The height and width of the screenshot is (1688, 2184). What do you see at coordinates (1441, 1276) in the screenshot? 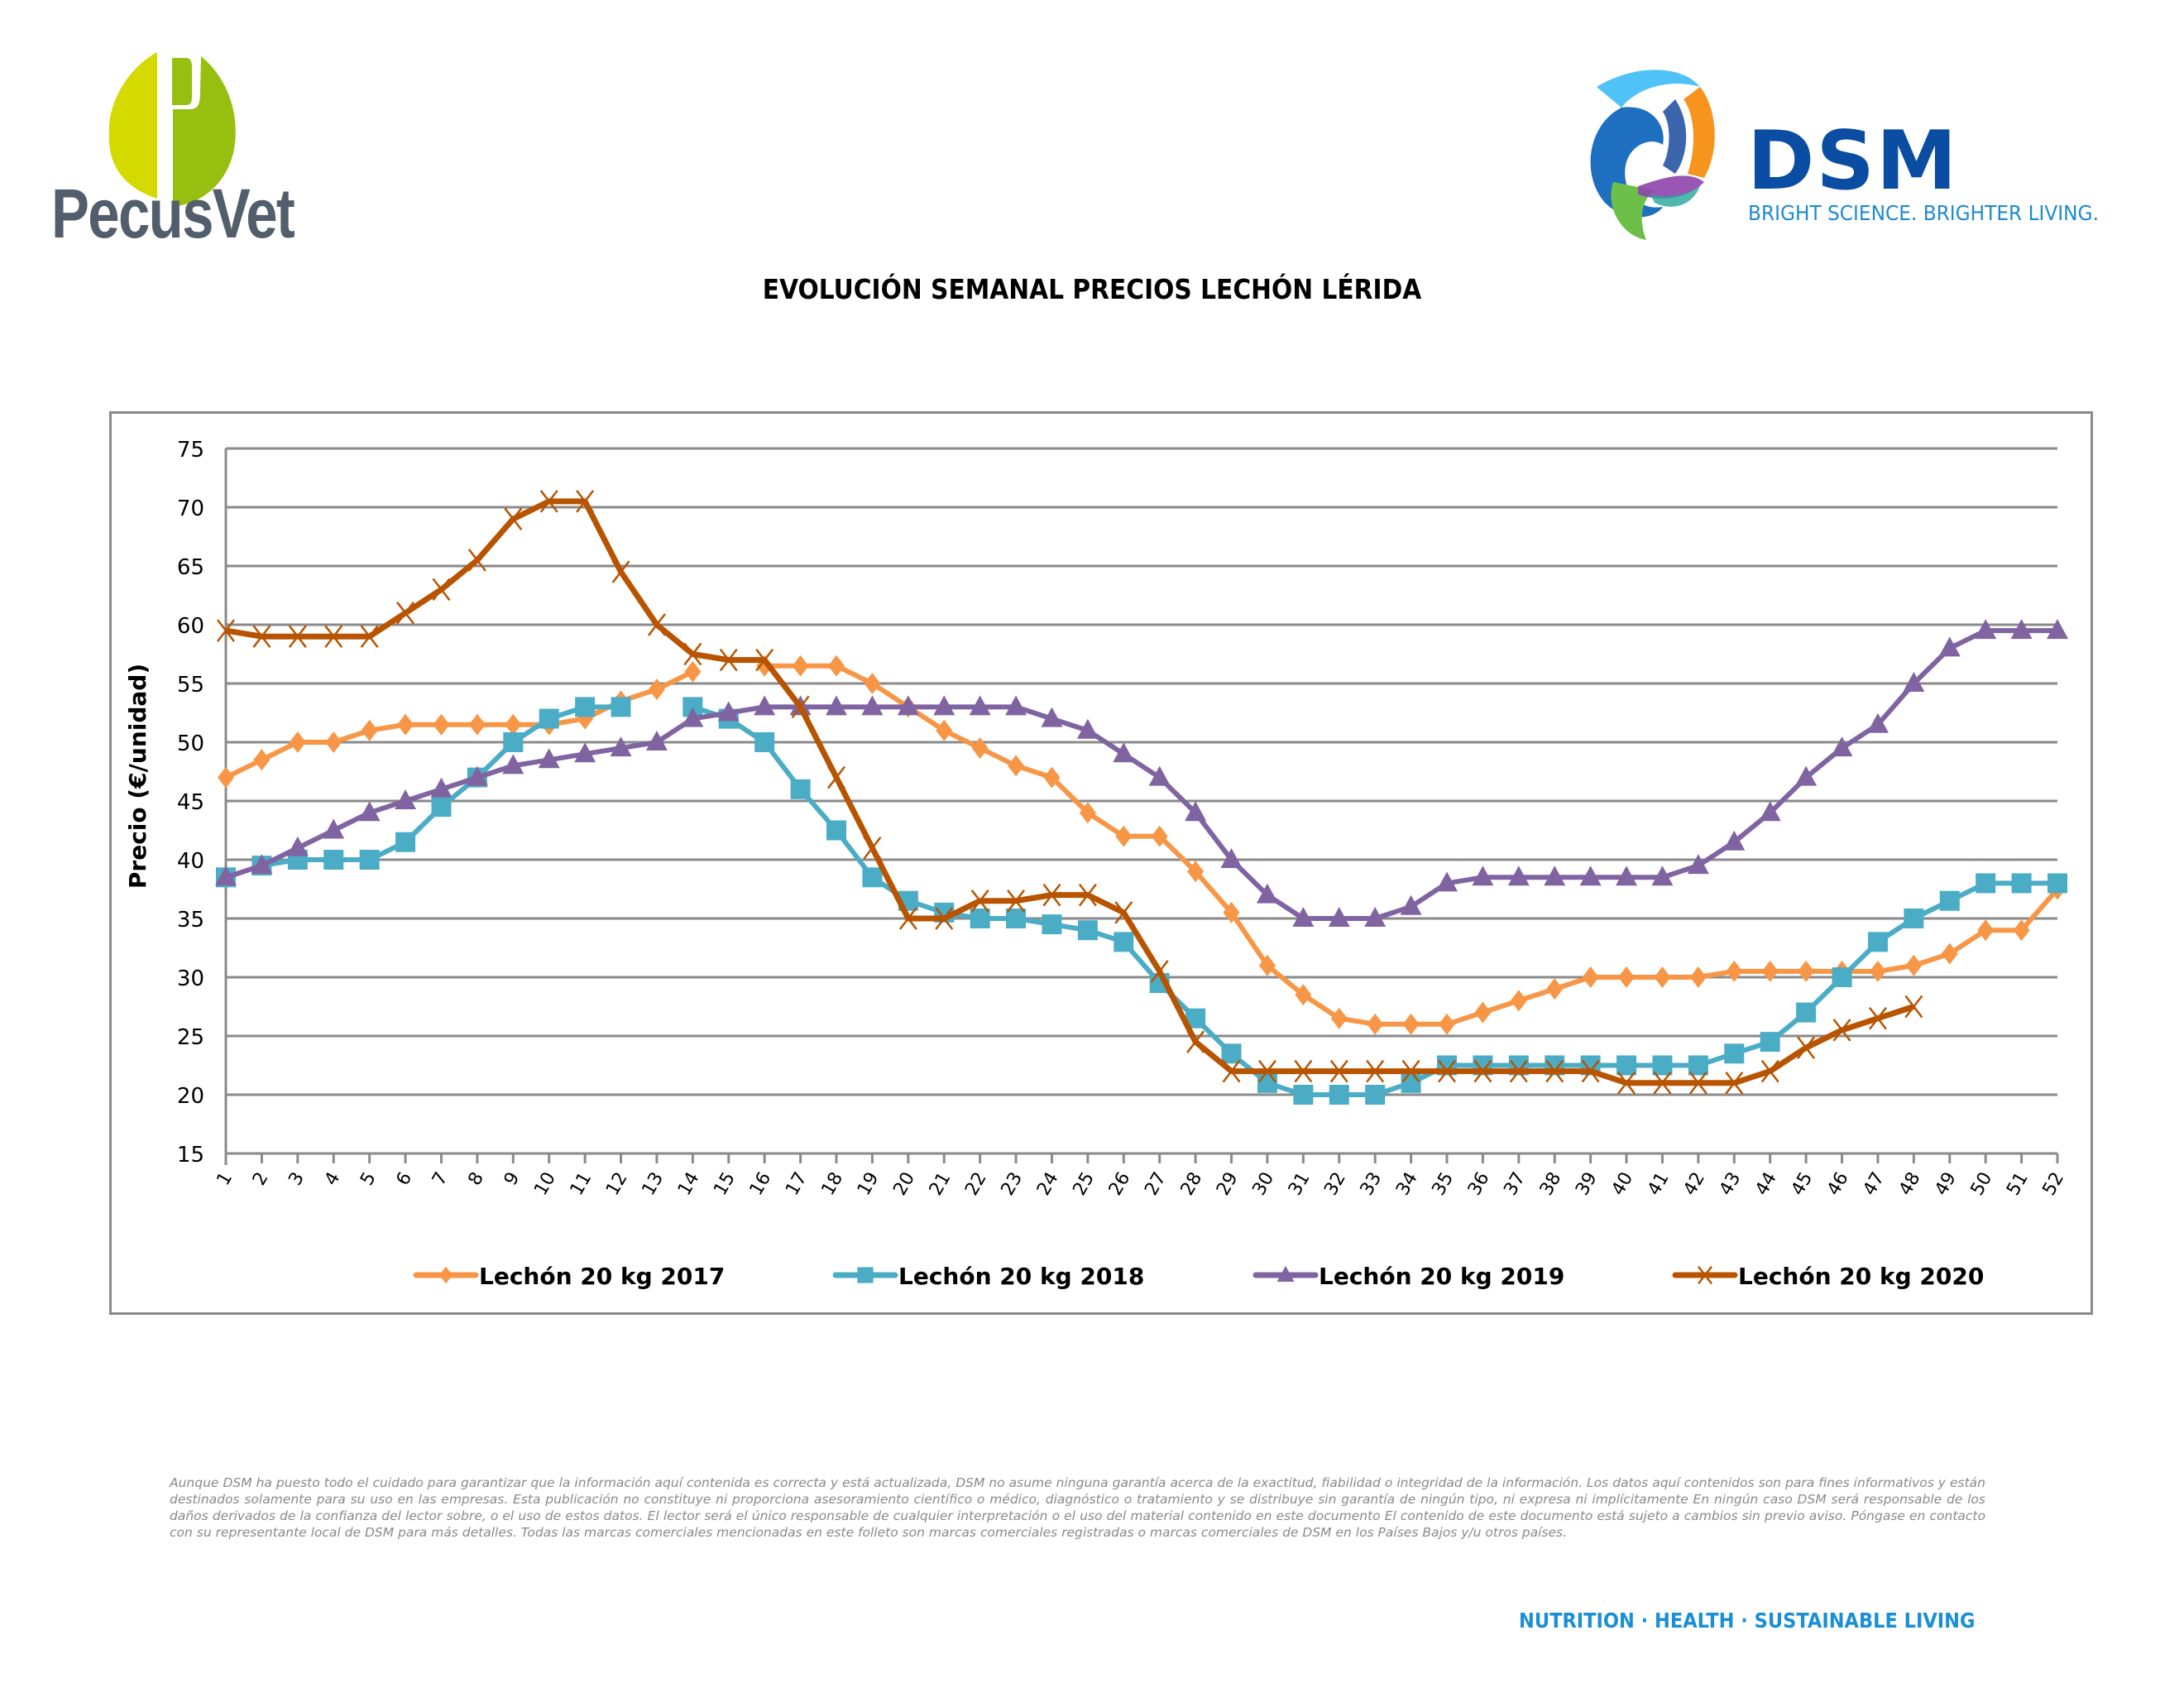
I see `legend-label: Lechón 20 kg 2019` at bounding box center [1441, 1276].